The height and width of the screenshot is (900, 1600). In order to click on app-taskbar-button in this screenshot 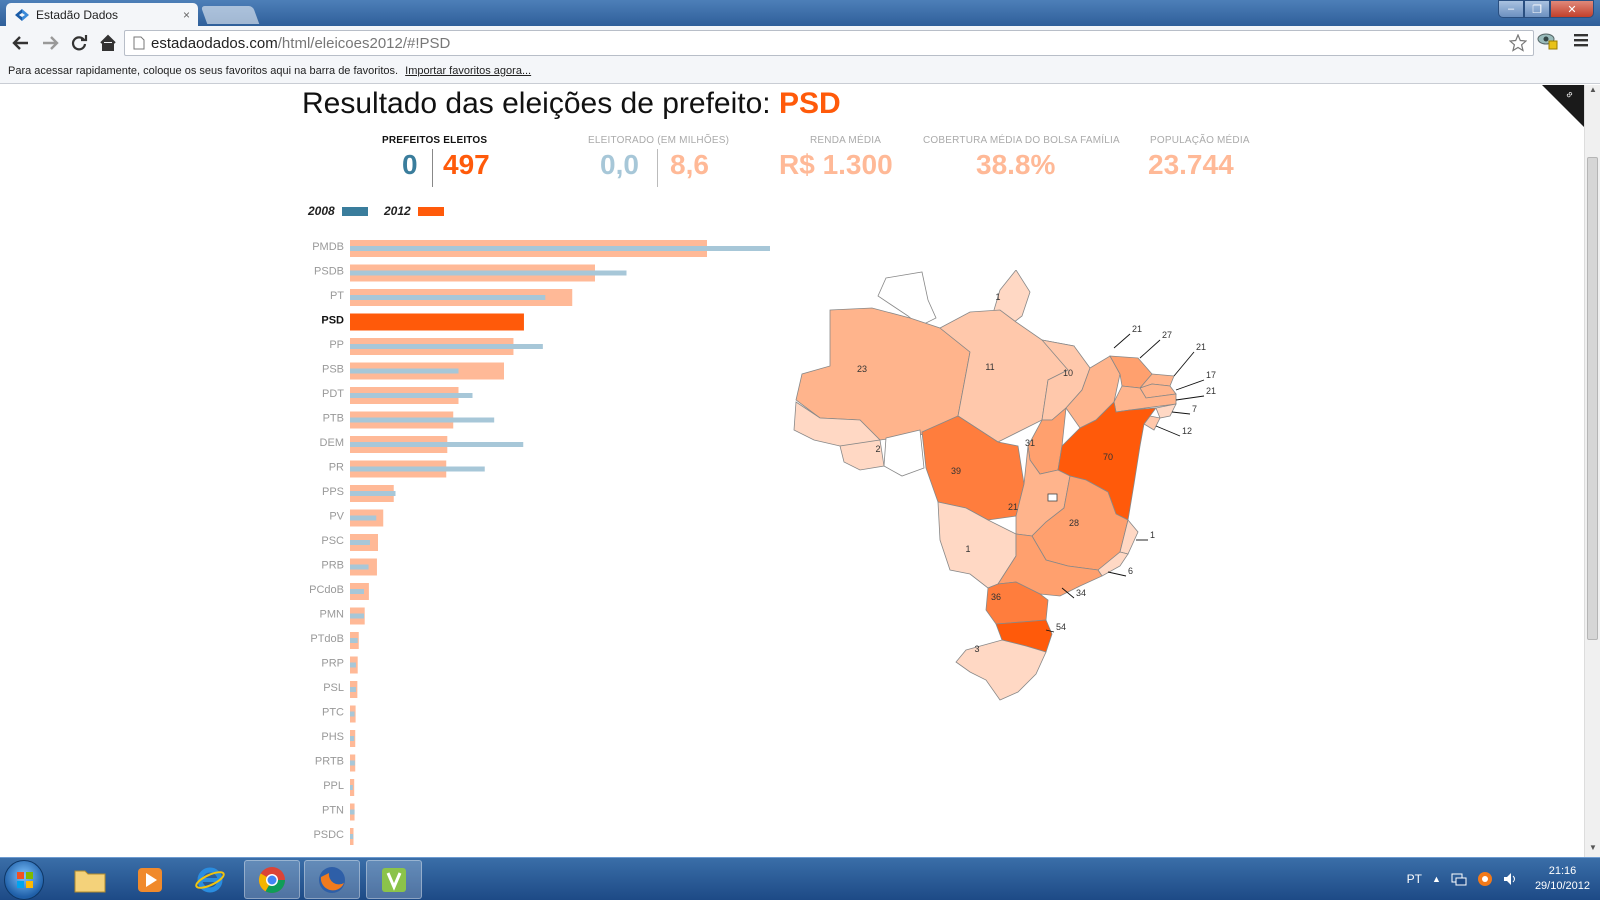, I will do `click(394, 879)`.